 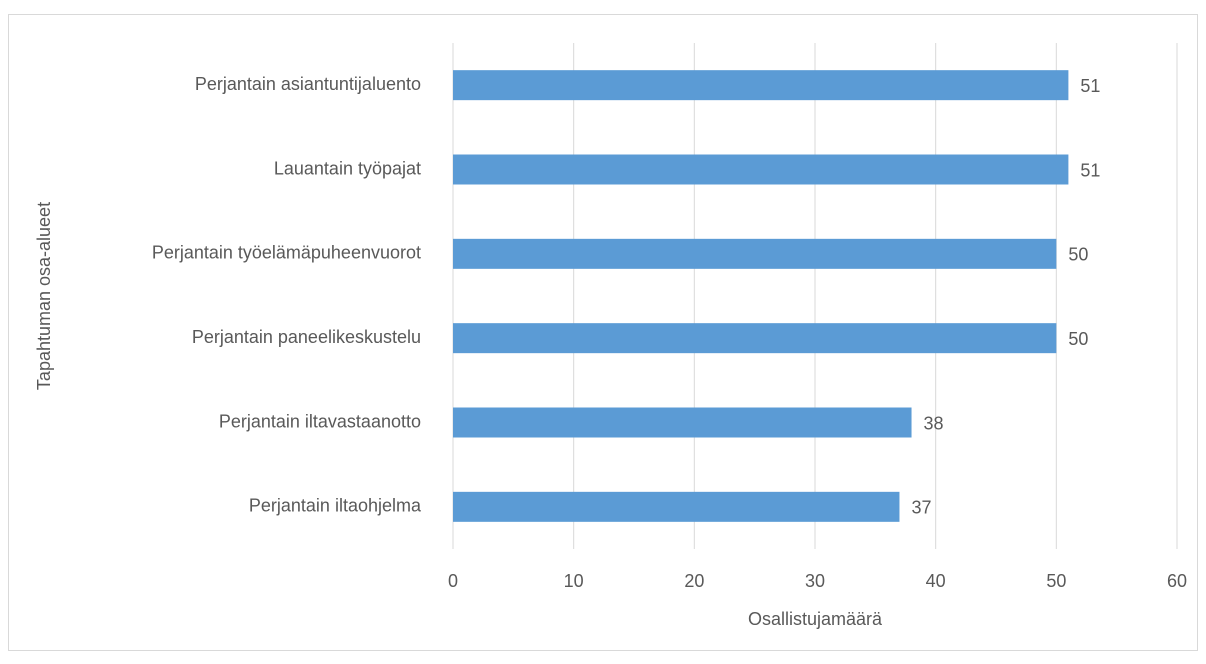 What do you see at coordinates (815, 619) in the screenshot?
I see `x-axis-label: Osallistujamäärä` at bounding box center [815, 619].